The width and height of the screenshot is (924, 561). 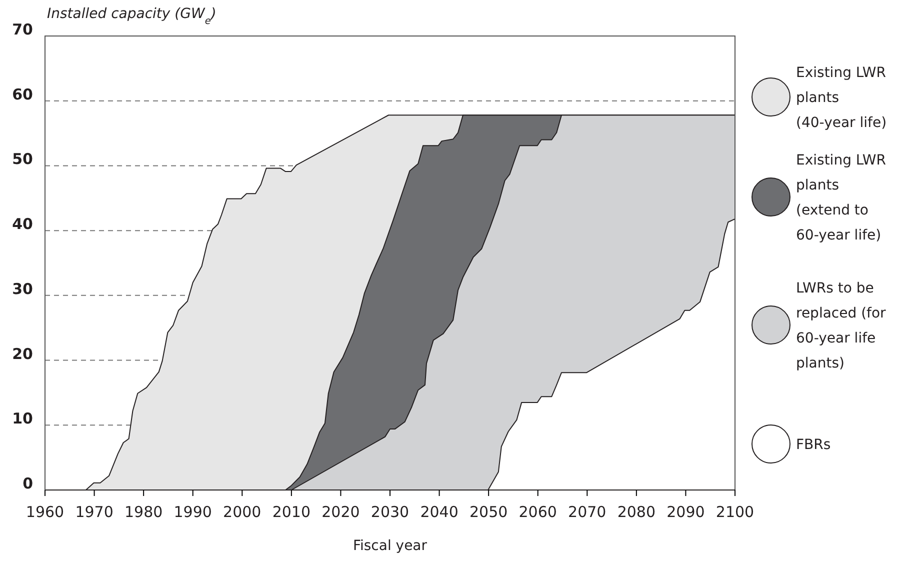 What do you see at coordinates (841, 198) in the screenshot?
I see `text: Existing LWR plants (extend to 60-year life)` at bounding box center [841, 198].